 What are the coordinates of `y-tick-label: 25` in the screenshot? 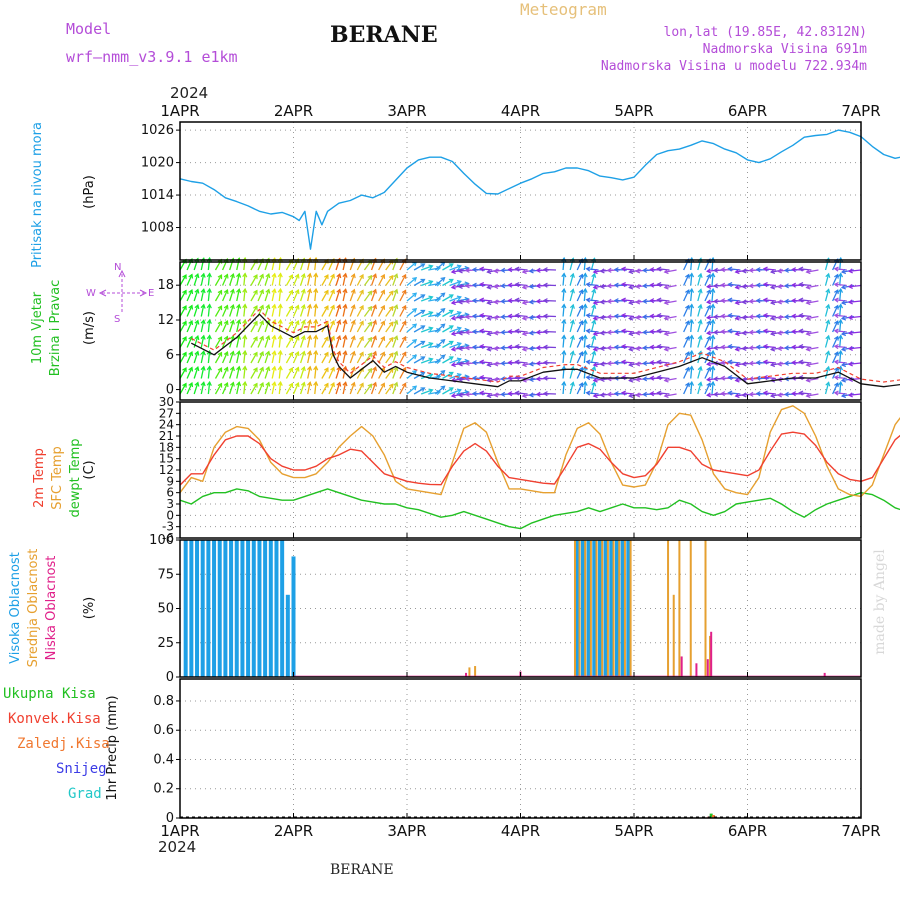 It's located at (165, 643).